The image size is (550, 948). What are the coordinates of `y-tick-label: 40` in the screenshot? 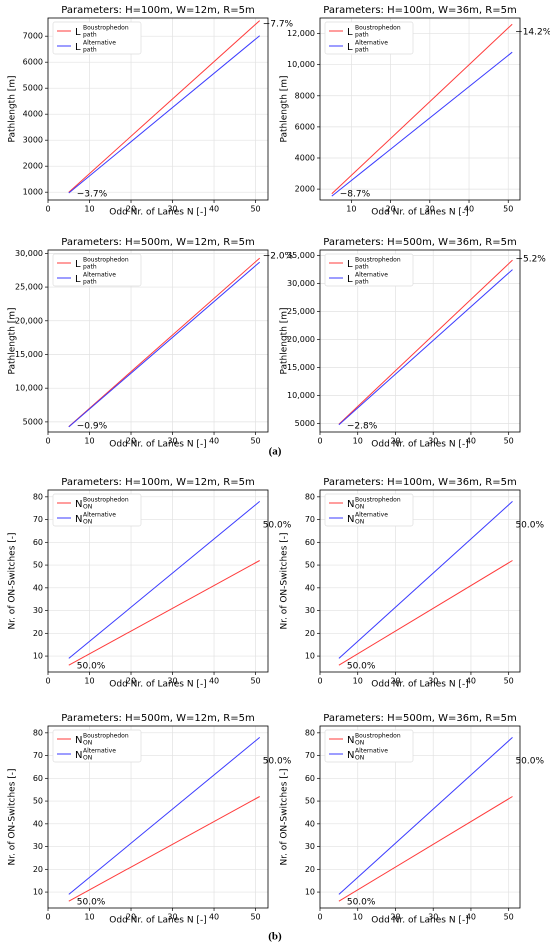 It's located at (38, 587).